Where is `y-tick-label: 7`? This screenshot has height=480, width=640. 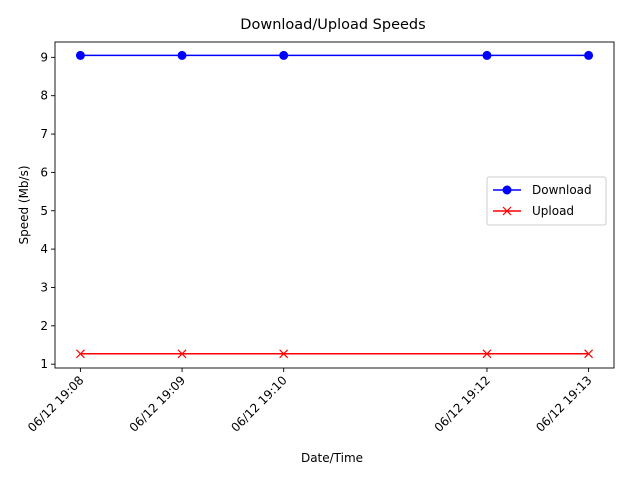
y-tick-label: 7 is located at coordinates (44, 134).